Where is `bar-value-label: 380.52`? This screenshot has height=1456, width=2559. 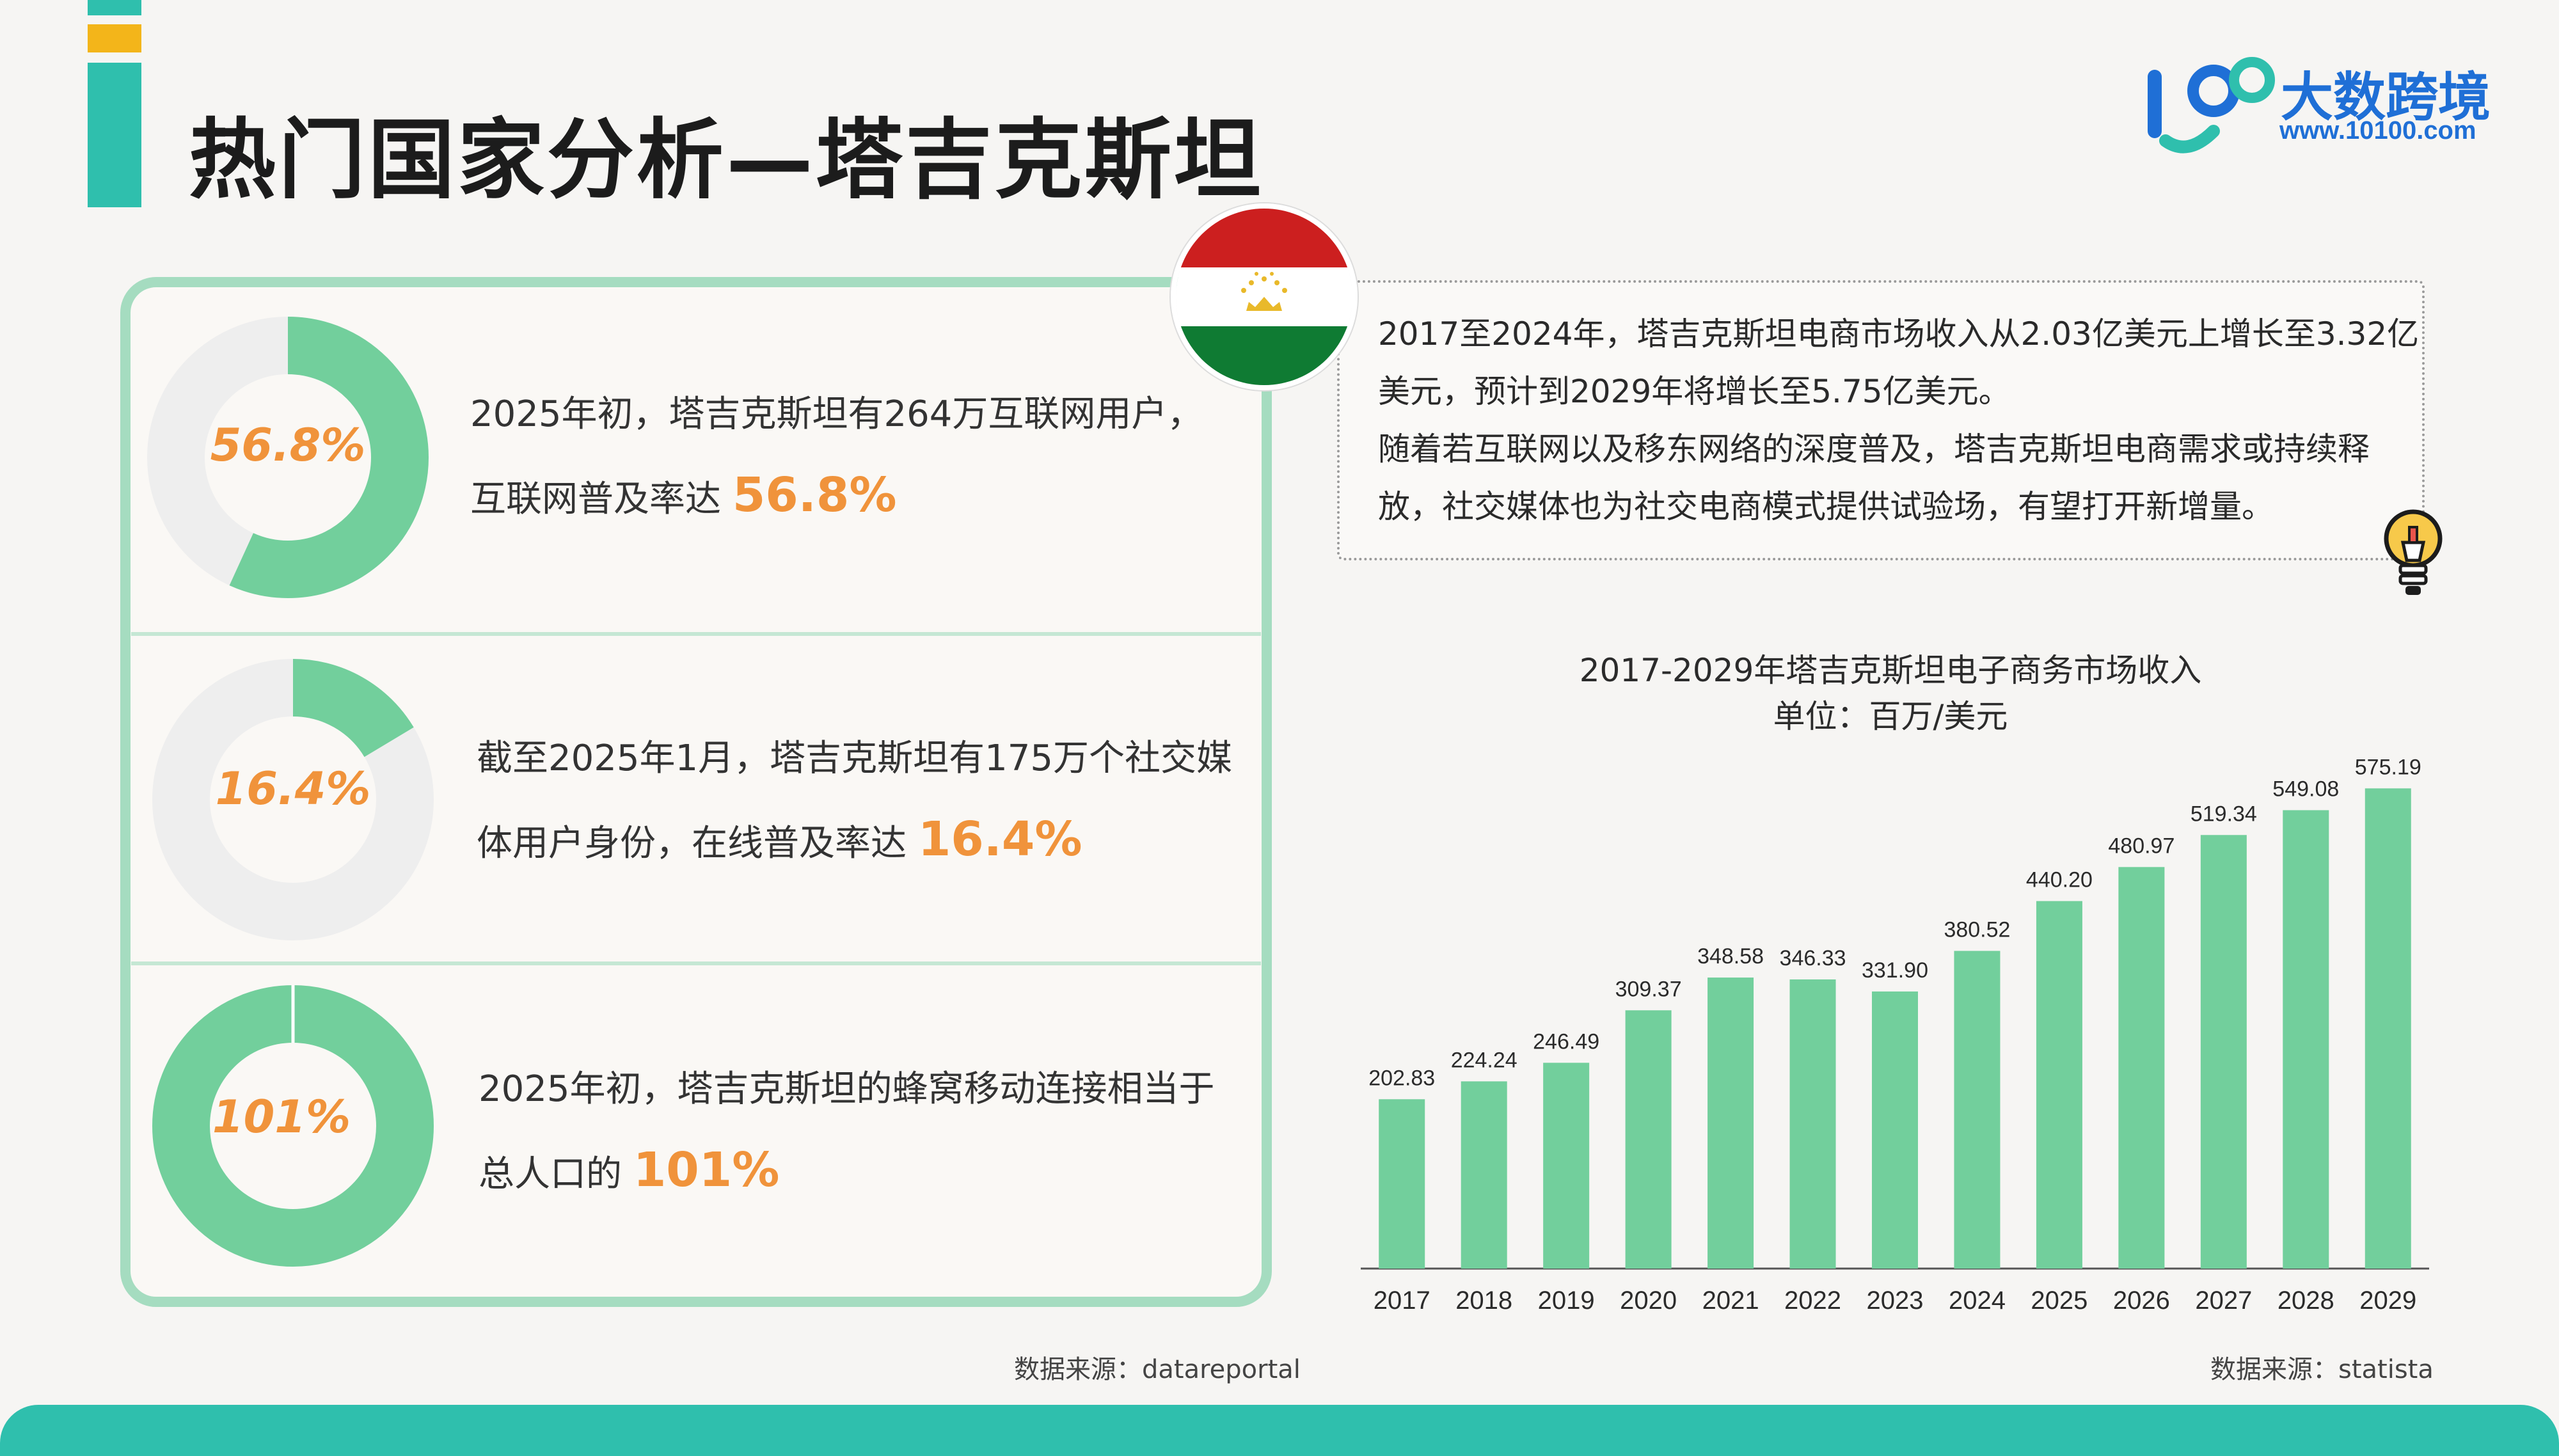
bar-value-label: 380.52 is located at coordinates (1977, 930).